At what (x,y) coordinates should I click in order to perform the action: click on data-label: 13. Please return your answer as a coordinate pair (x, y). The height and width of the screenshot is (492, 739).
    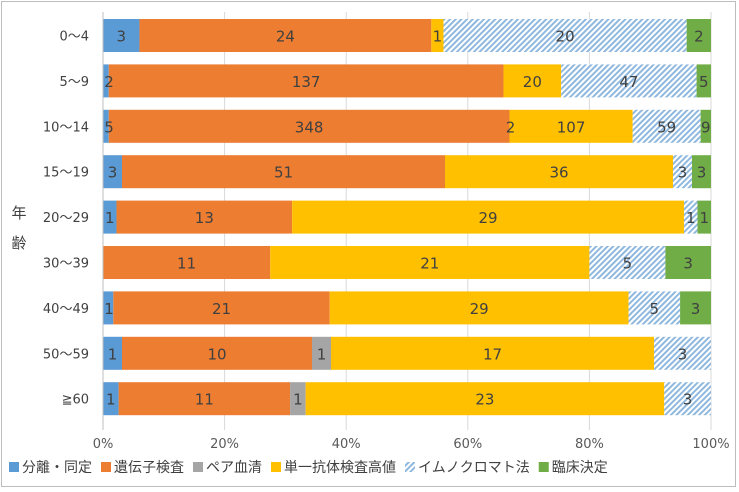
    Looking at the image, I should click on (204, 218).